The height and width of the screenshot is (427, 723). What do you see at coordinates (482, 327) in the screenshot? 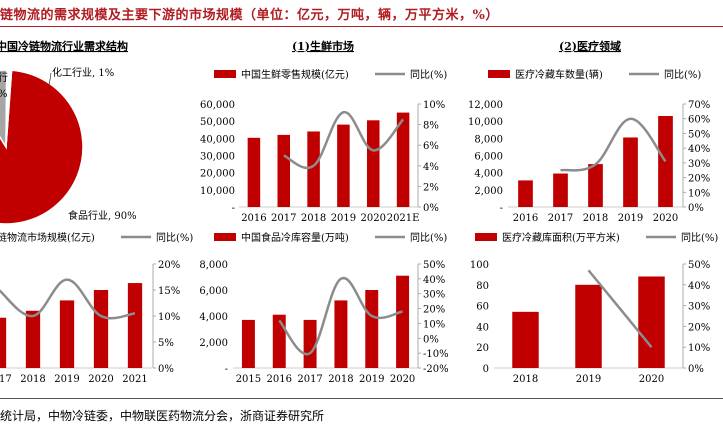
I see `medstore-ytick: 40` at bounding box center [482, 327].